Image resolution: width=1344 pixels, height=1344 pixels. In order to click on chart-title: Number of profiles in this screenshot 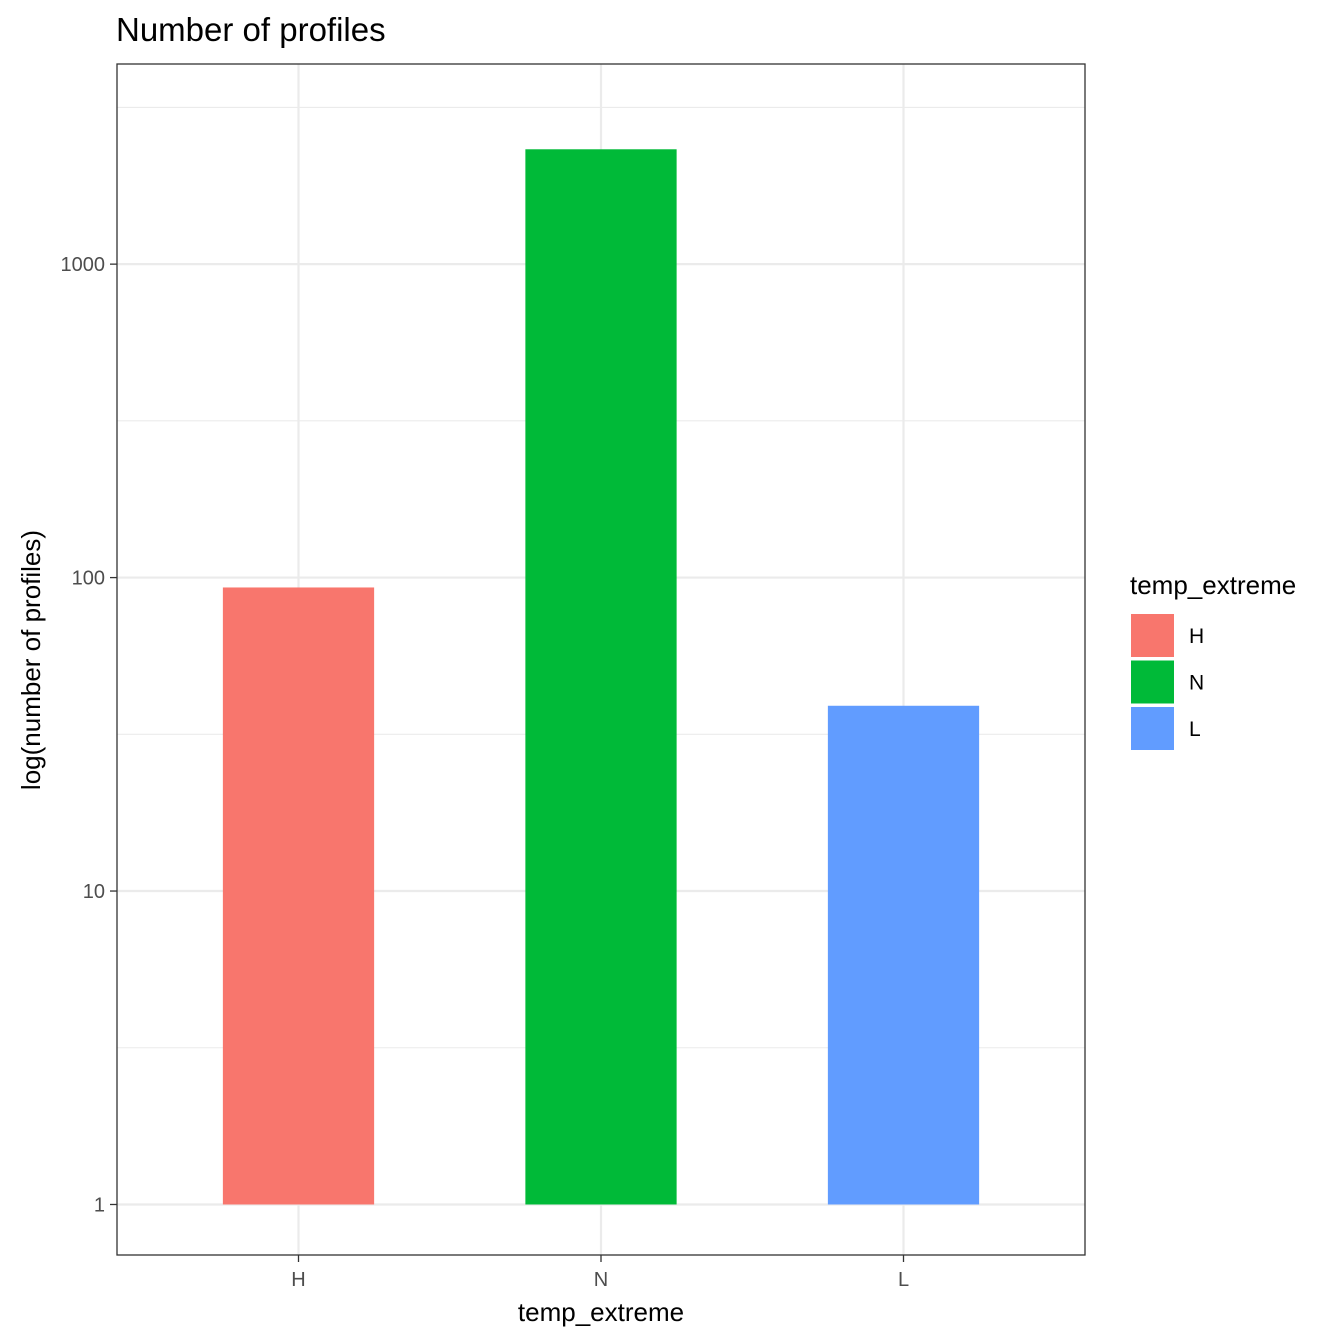, I will do `click(251, 29)`.